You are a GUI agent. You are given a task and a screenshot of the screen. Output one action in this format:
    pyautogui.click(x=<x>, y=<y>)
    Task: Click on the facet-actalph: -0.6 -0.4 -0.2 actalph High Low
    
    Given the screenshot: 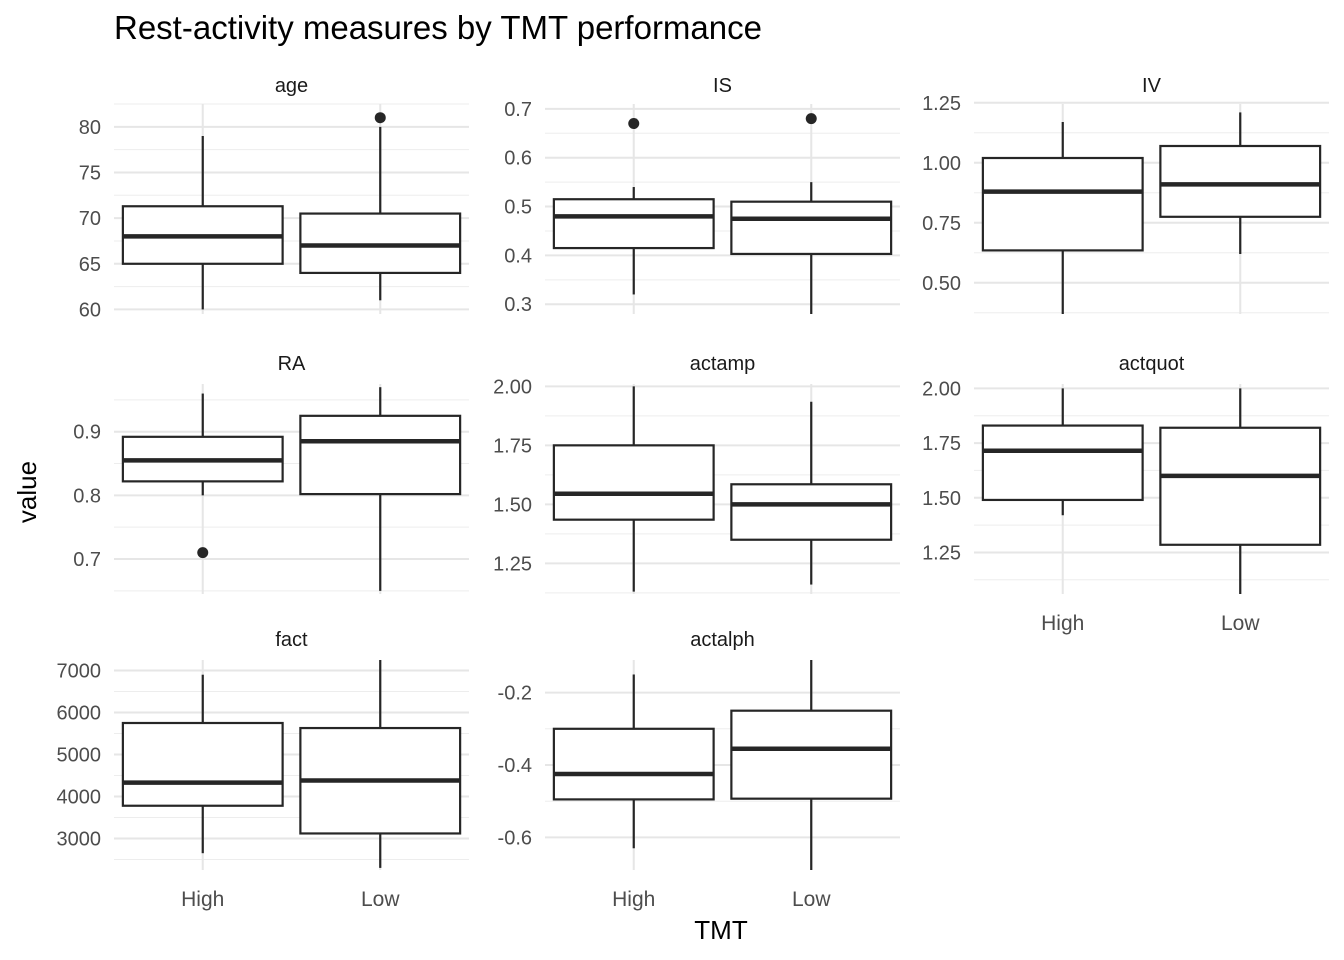 What is the action you would take?
    pyautogui.click(x=699, y=770)
    